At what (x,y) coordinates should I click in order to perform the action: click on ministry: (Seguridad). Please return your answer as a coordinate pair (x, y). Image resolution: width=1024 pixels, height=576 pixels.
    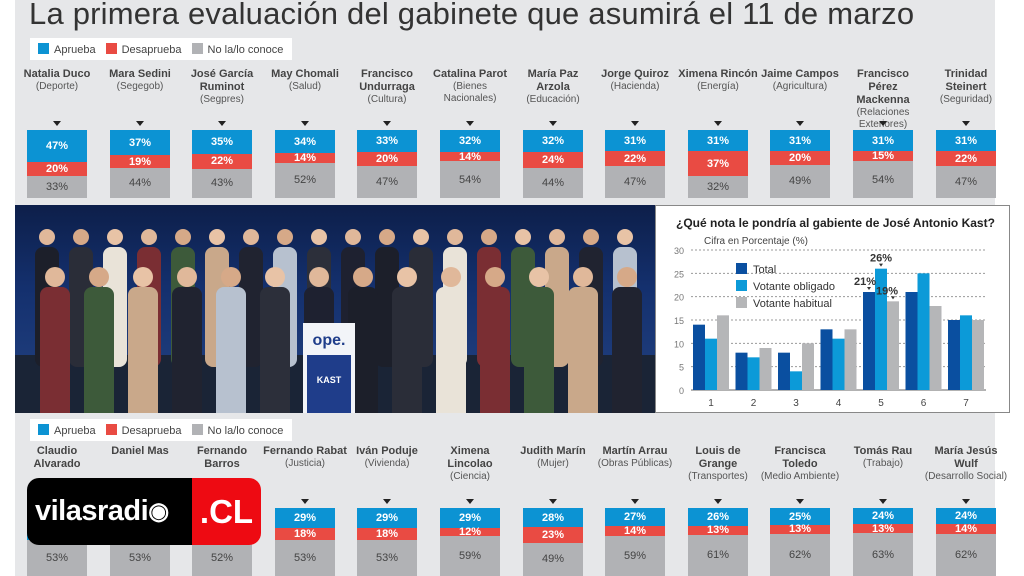
    Looking at the image, I should click on (966, 99).